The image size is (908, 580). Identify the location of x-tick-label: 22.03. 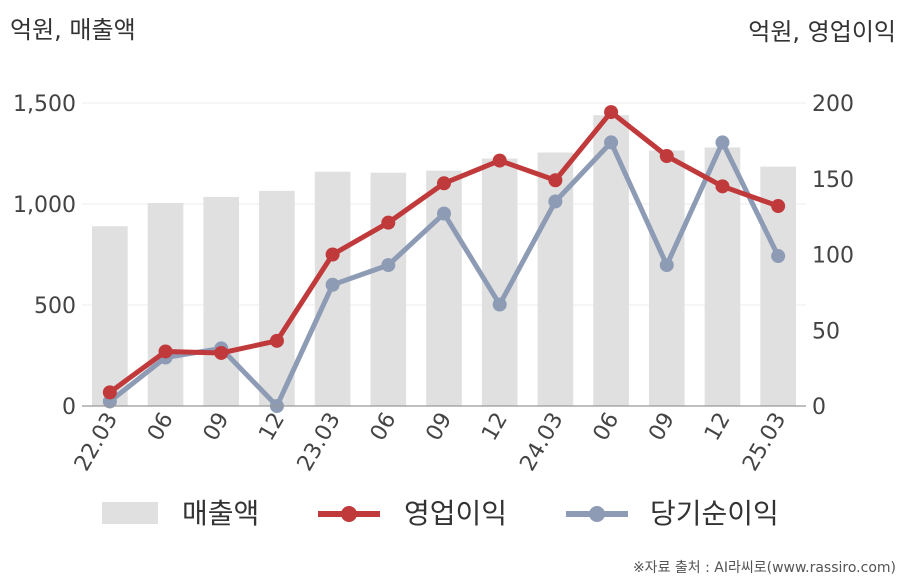
(96, 442).